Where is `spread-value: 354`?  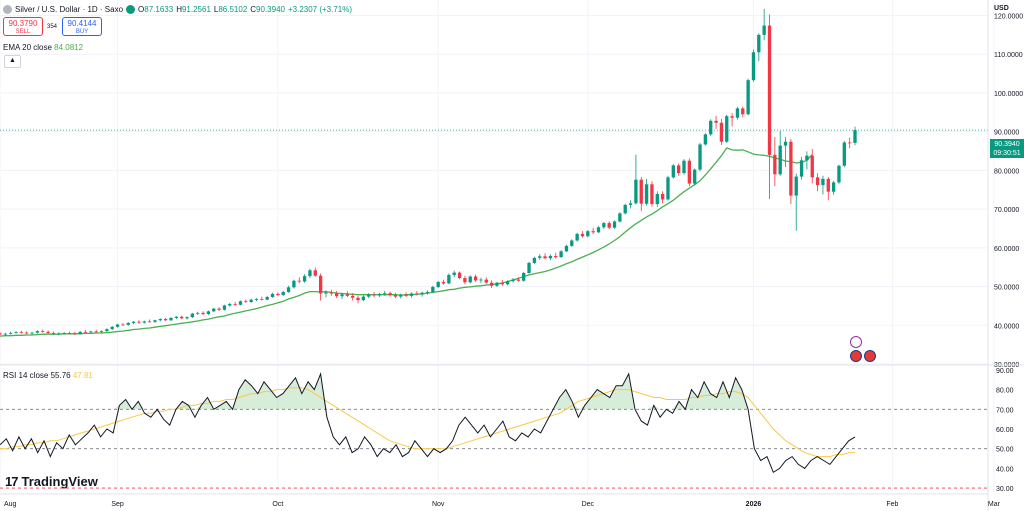 spread-value: 354 is located at coordinates (52, 27).